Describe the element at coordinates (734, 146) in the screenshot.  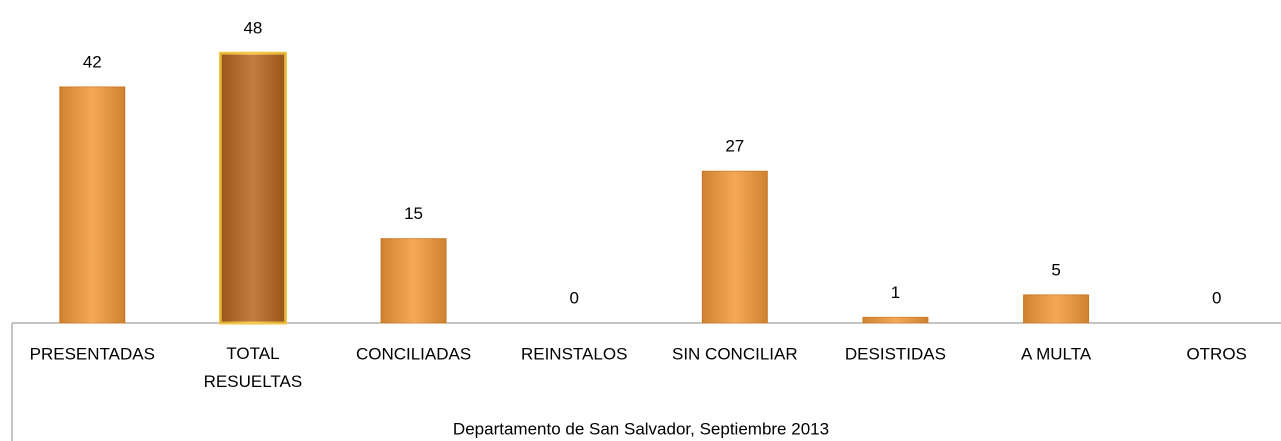
I see `data-label: 27` at that location.